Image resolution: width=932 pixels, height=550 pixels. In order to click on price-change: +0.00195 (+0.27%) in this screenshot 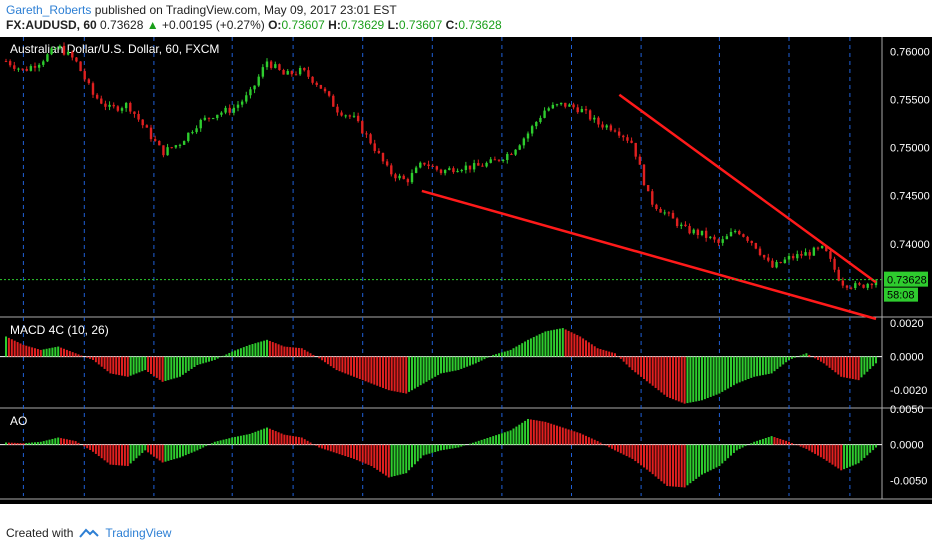, I will do `click(213, 25)`.